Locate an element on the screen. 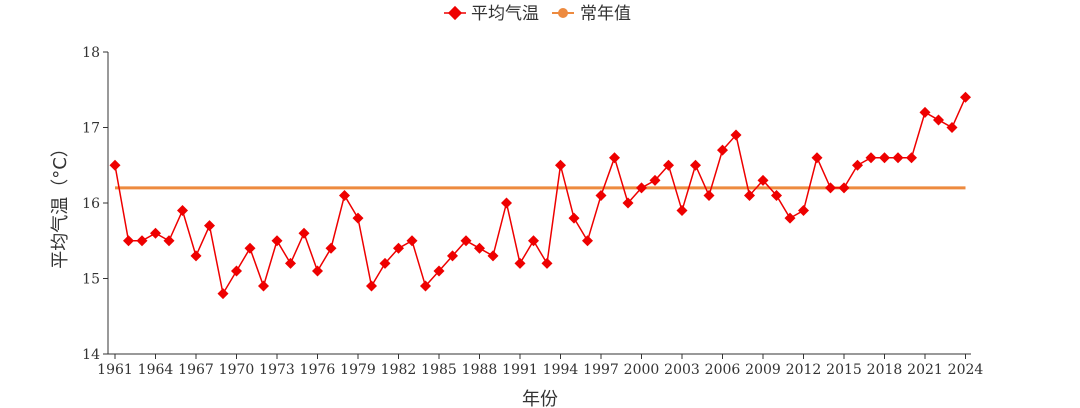  data-point-2013 is located at coordinates (817, 158).